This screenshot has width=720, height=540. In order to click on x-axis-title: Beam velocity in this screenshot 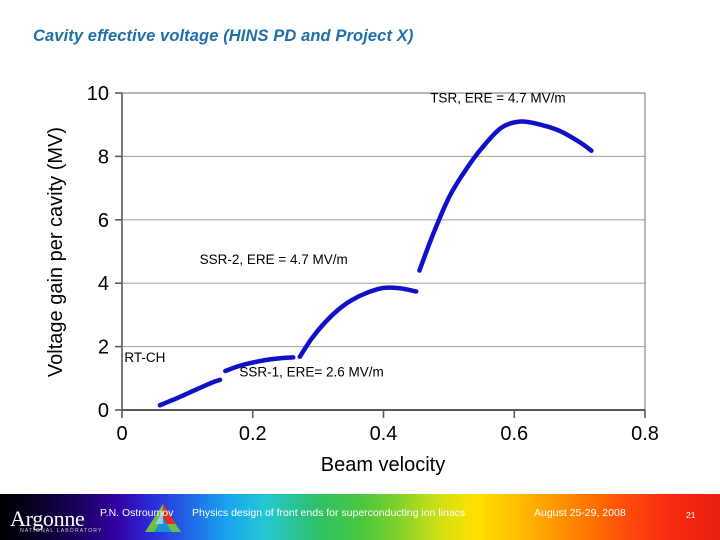, I will do `click(383, 465)`.